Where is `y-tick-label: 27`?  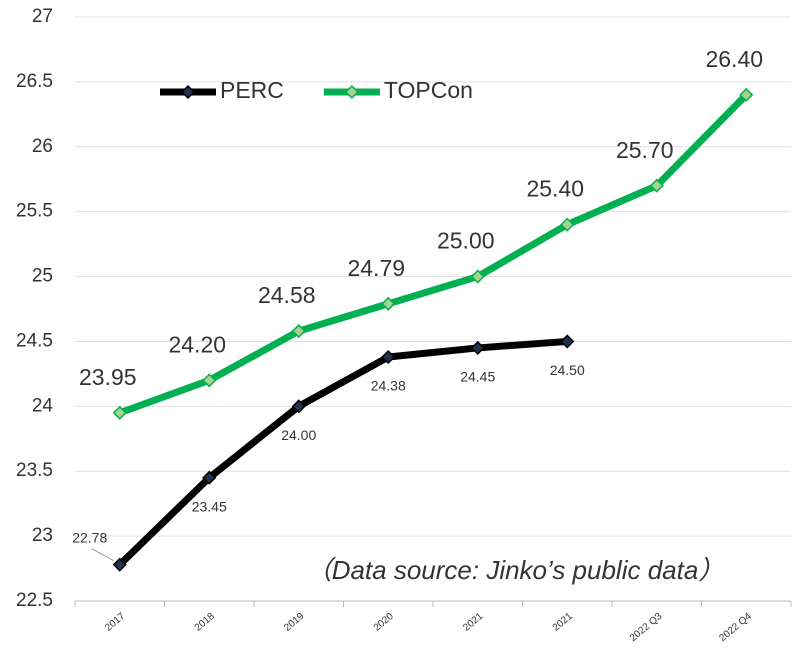
y-tick-label: 27 is located at coordinates (42, 16).